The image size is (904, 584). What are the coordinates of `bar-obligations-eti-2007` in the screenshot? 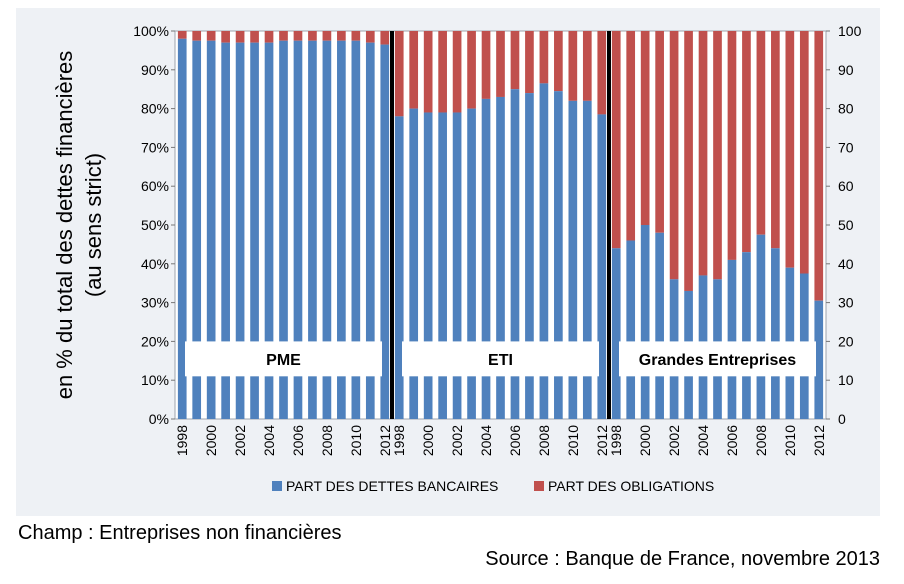 It's located at (529, 62).